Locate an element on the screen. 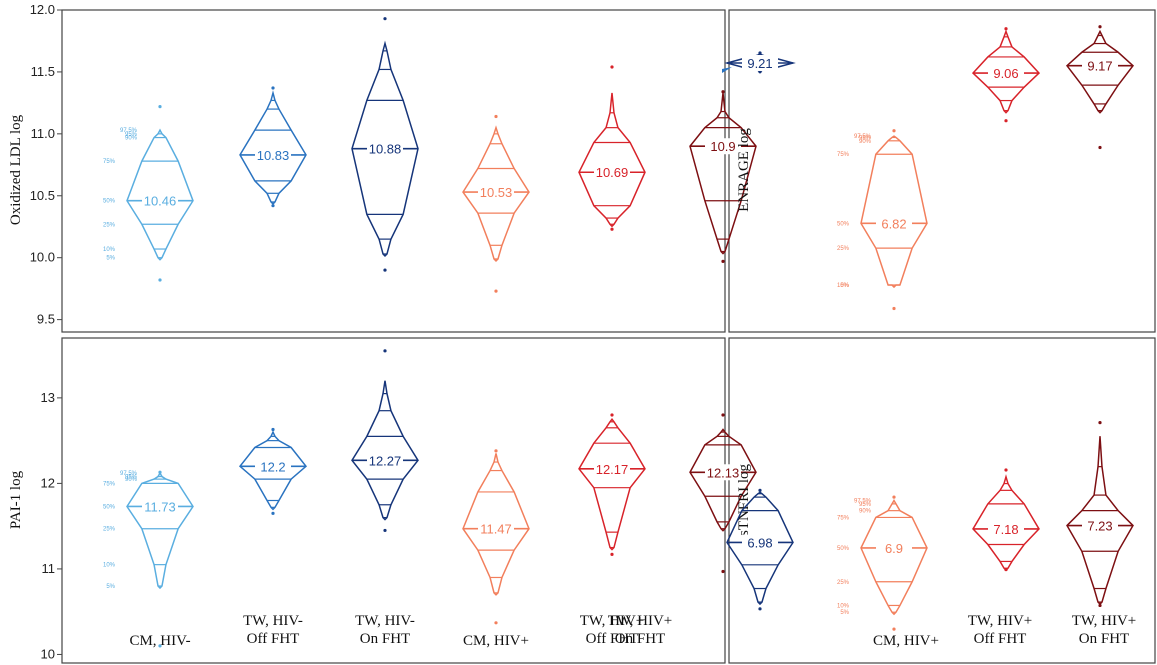 The width and height of the screenshot is (1157, 665). median-label: 12.27 is located at coordinates (385, 460).